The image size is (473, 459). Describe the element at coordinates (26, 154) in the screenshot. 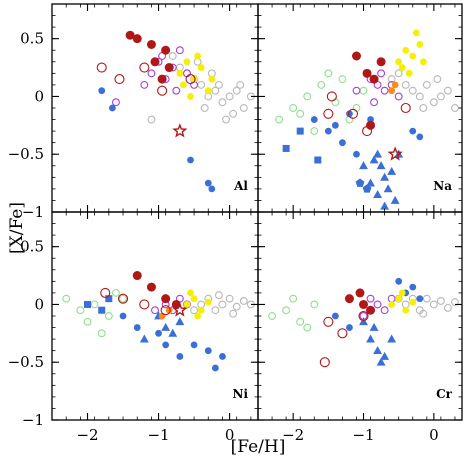

I see `y-tick-label: −0.5` at that location.